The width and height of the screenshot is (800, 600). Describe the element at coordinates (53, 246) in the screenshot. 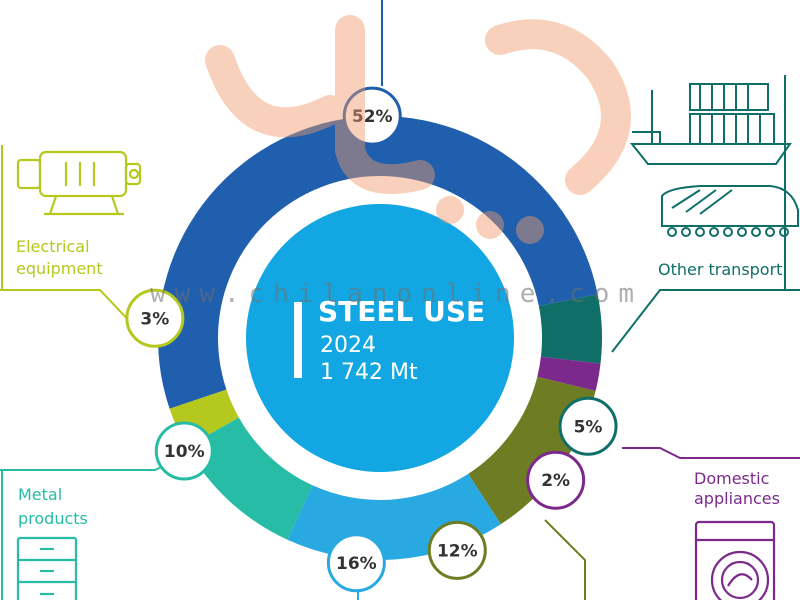

I see `label-electrical-equipment-line1: Electrical` at that location.